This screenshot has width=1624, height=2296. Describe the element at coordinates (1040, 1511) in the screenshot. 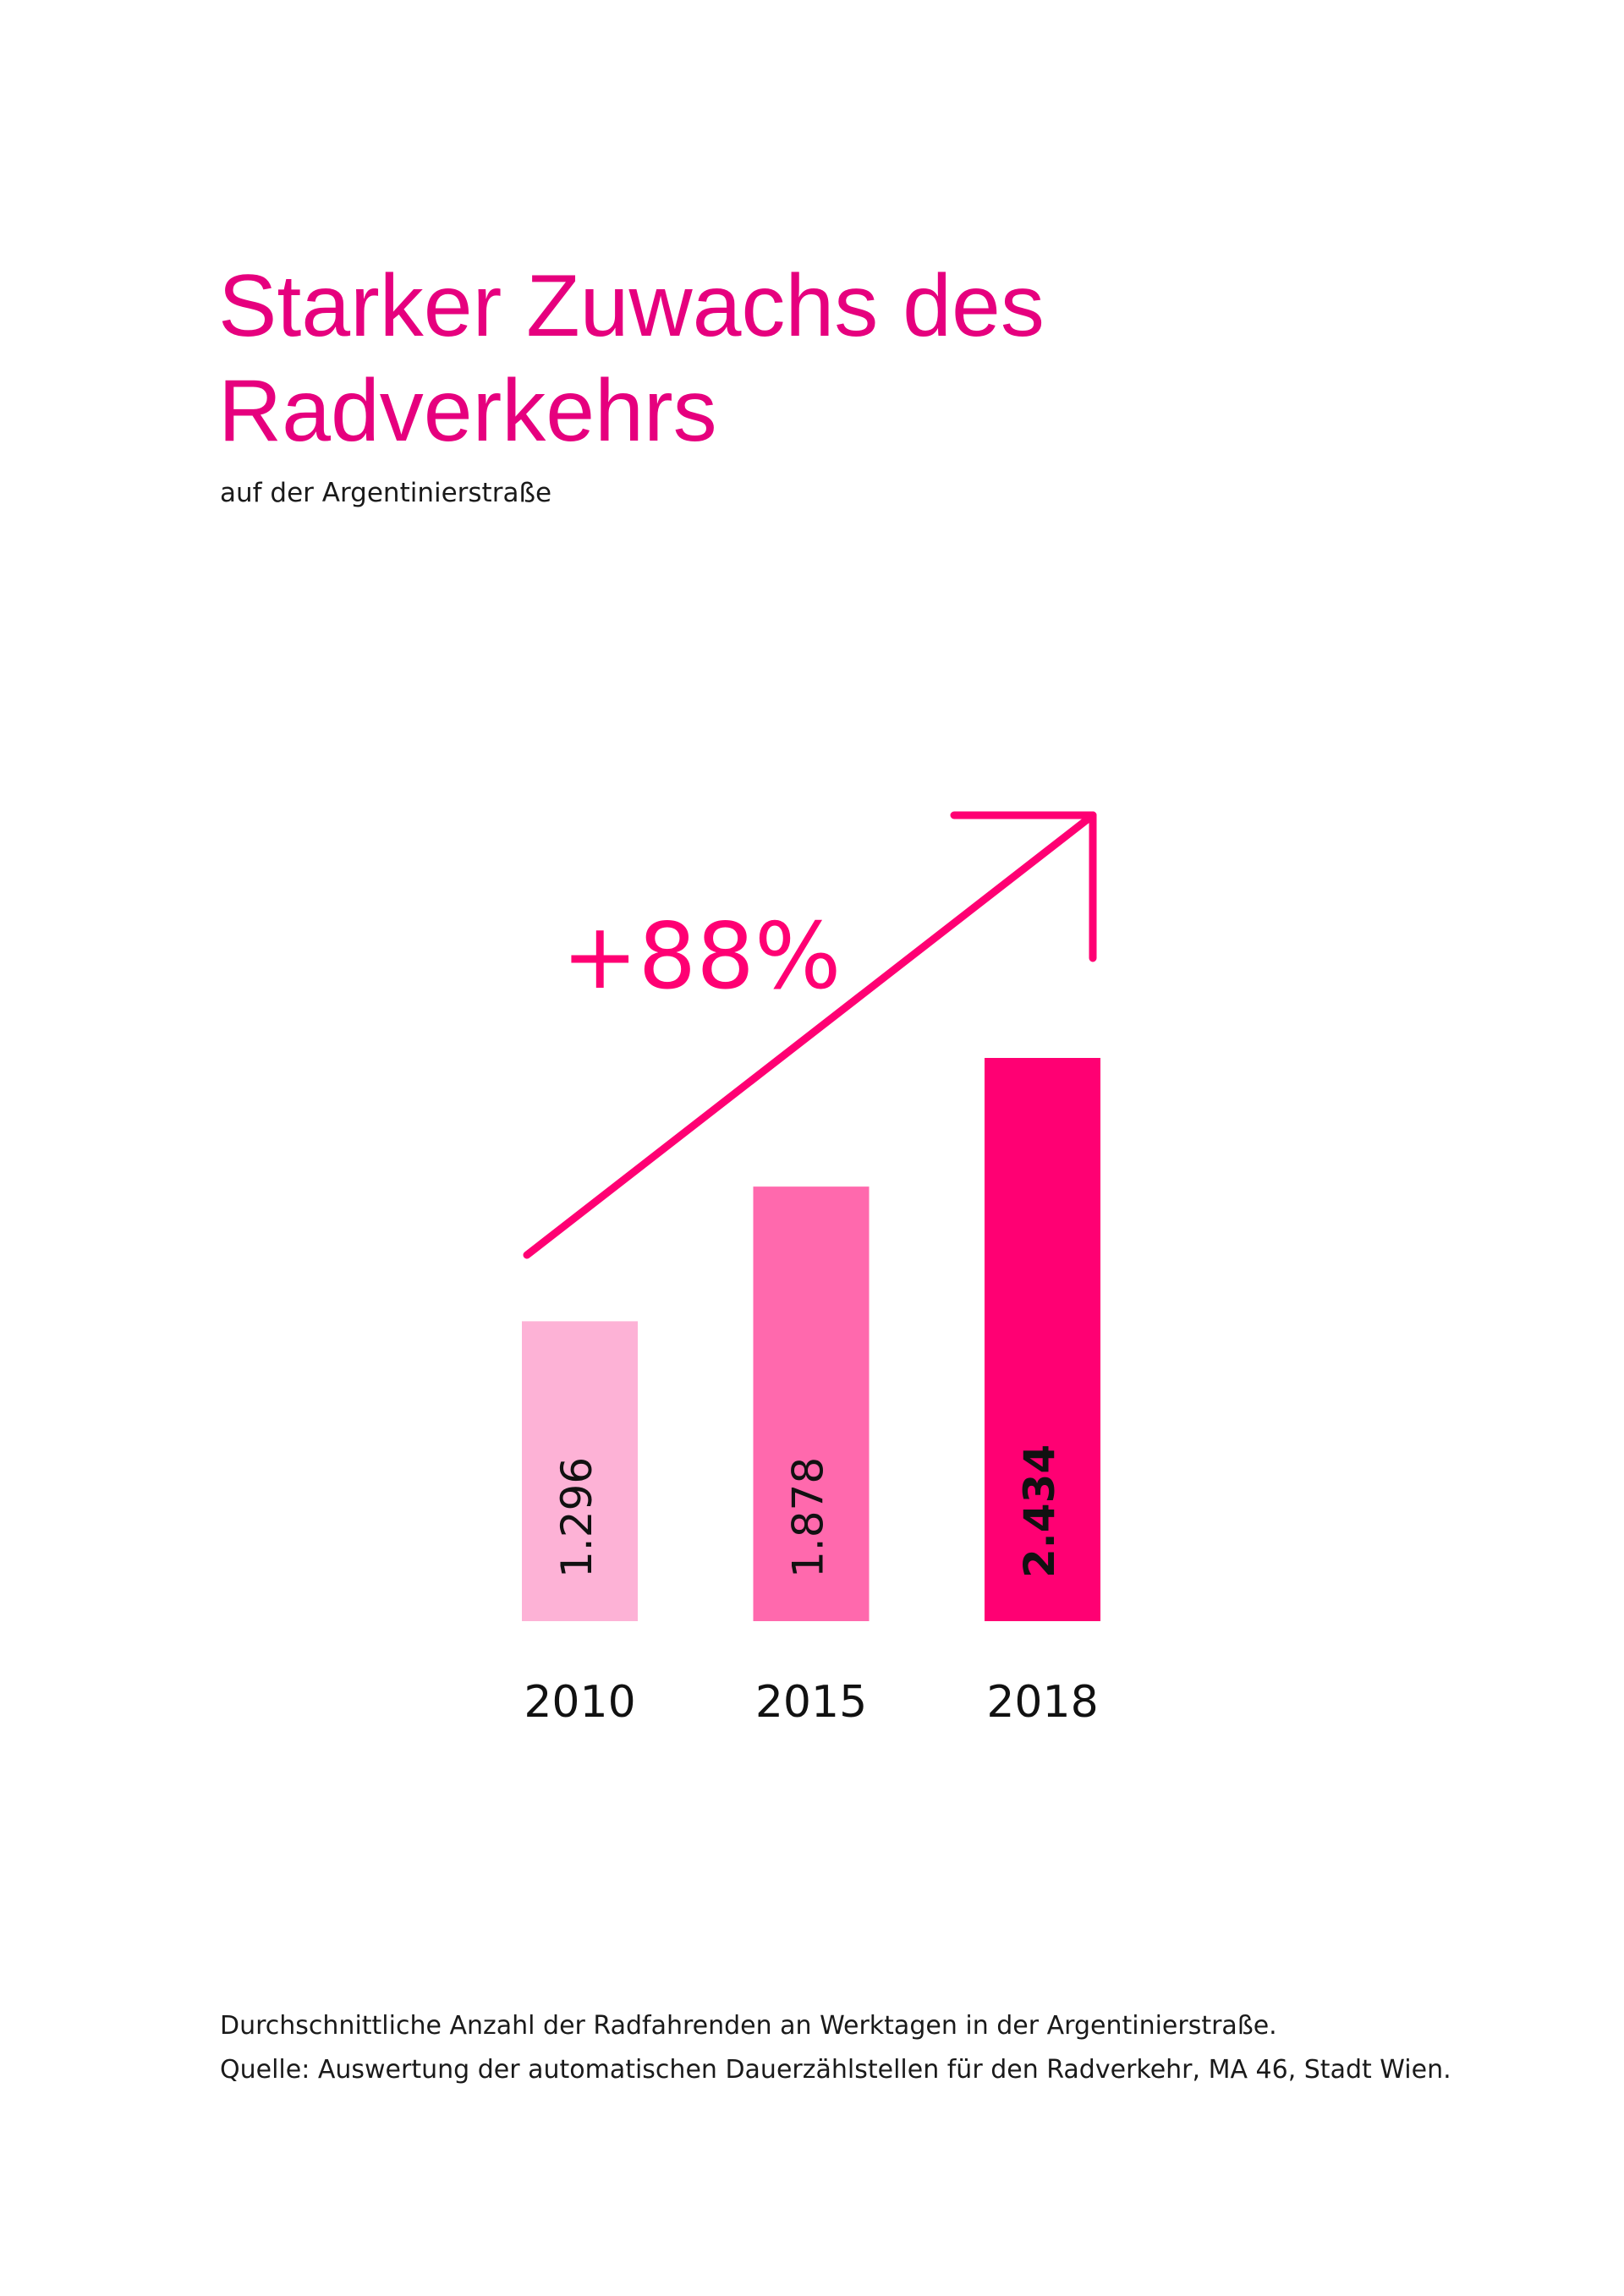

I see `value-label: 2.434` at that location.